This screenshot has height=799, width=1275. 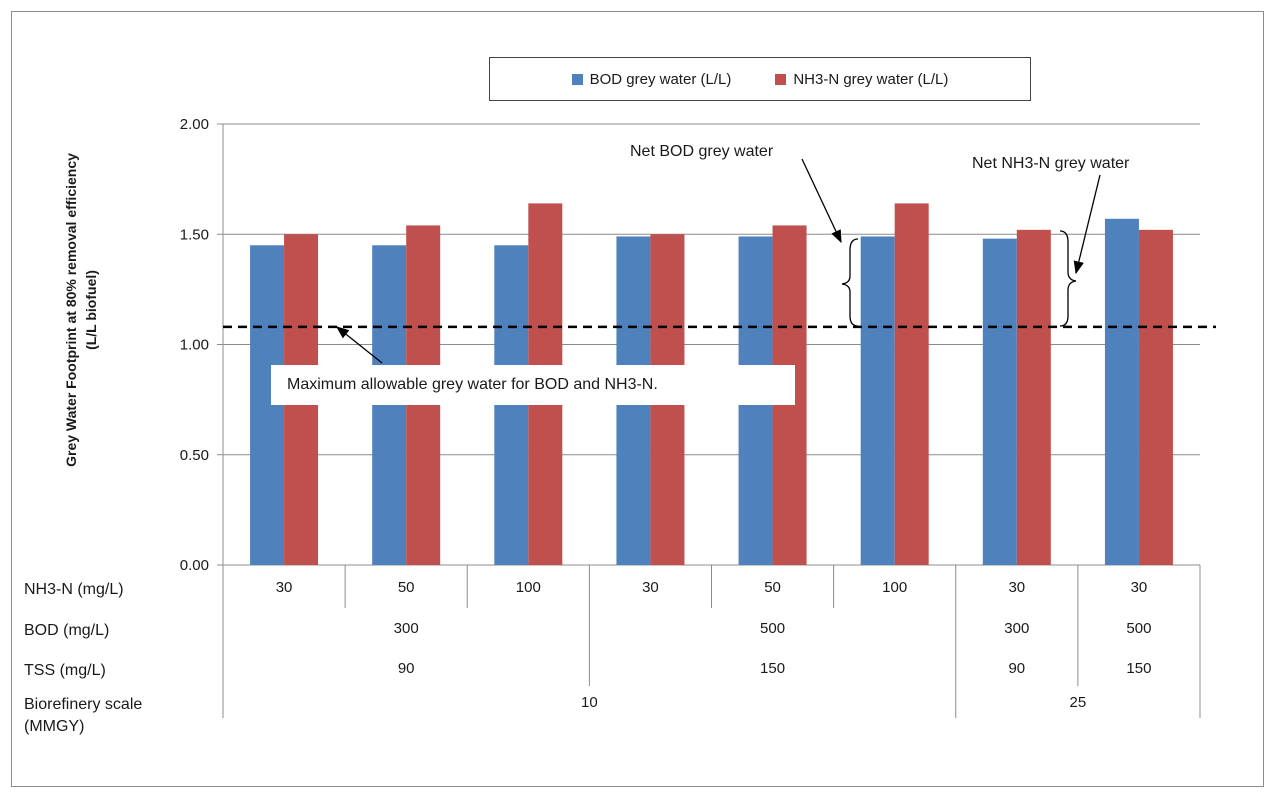 I want to click on brace-net-nh3, so click(x=1068, y=278).